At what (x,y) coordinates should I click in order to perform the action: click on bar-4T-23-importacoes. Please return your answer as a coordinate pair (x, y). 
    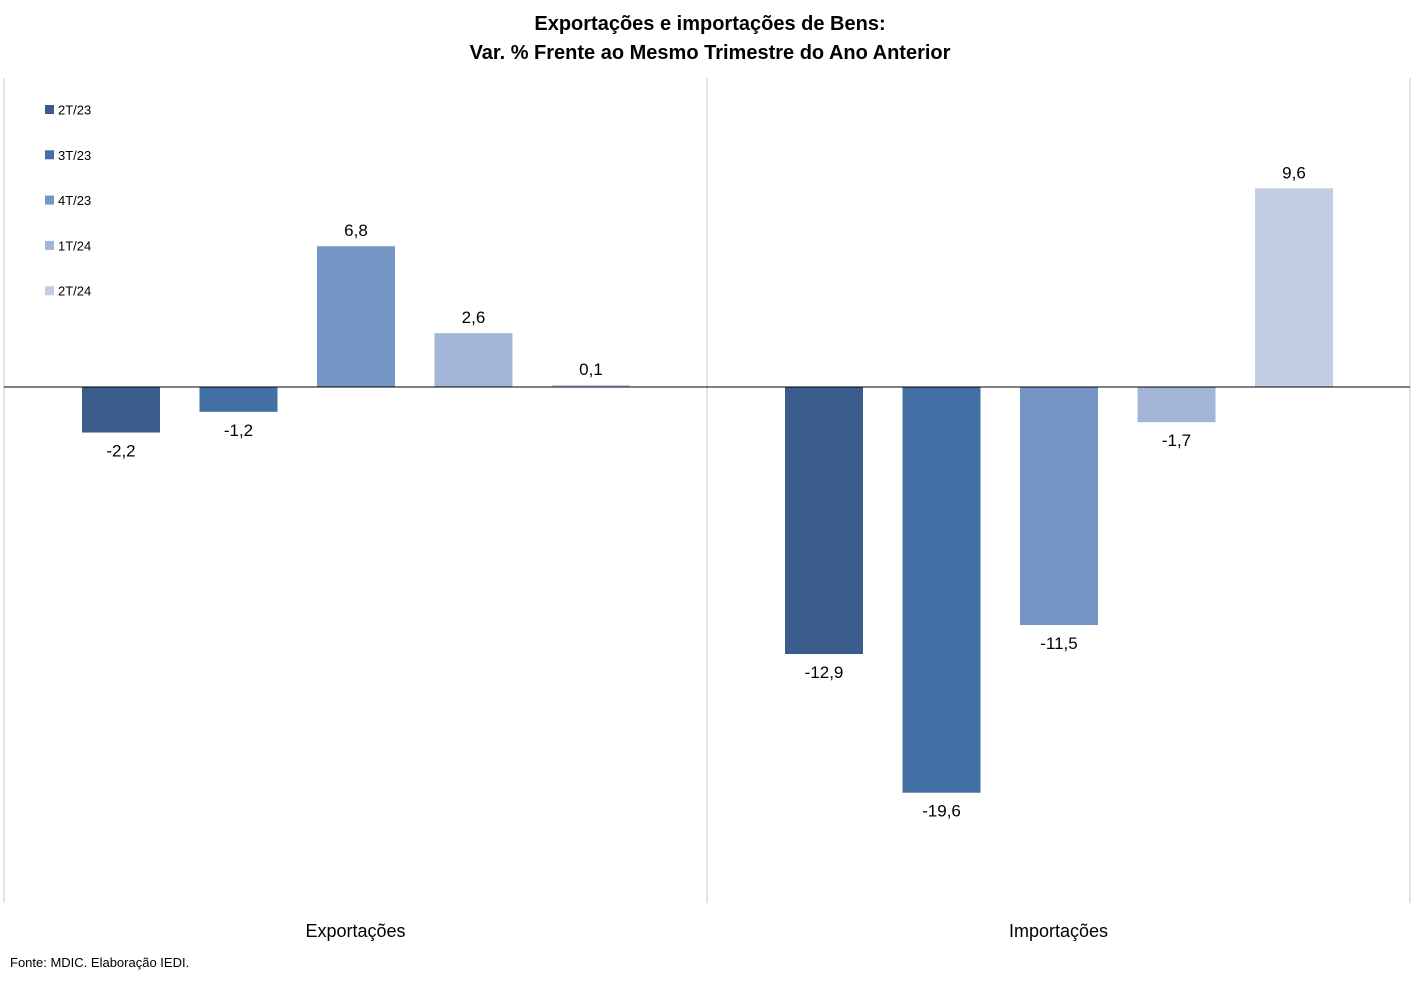
    Looking at the image, I should click on (1059, 506).